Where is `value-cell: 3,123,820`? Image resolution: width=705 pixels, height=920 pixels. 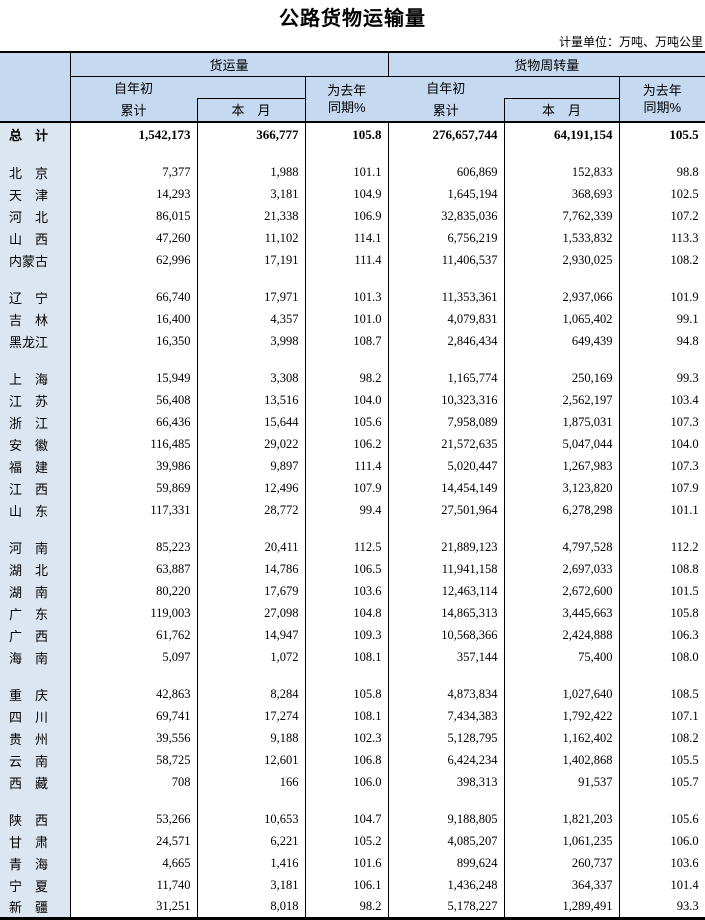
value-cell: 3,123,820 is located at coordinates (562, 488).